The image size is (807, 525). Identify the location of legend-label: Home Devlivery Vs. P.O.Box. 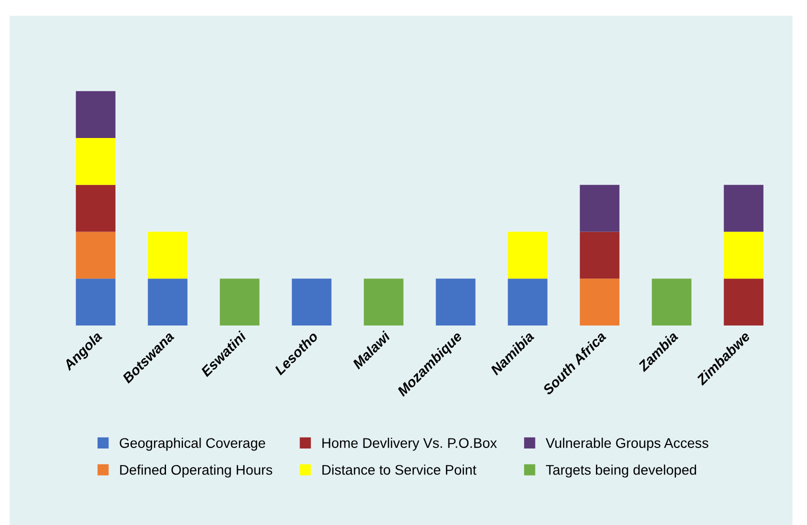
(409, 444).